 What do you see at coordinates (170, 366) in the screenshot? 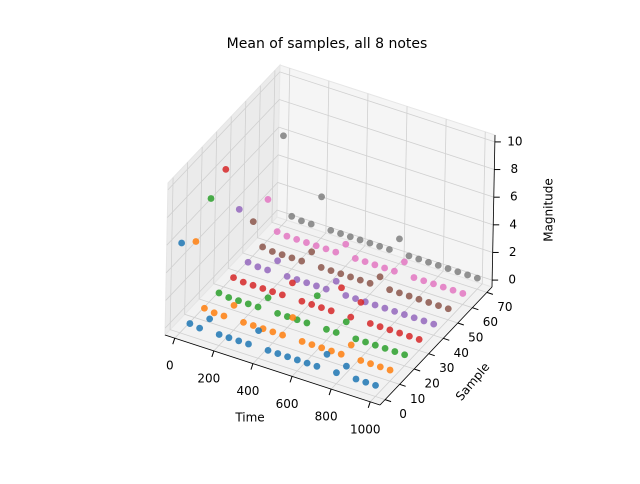
I see `x-tick-label: 0` at bounding box center [170, 366].